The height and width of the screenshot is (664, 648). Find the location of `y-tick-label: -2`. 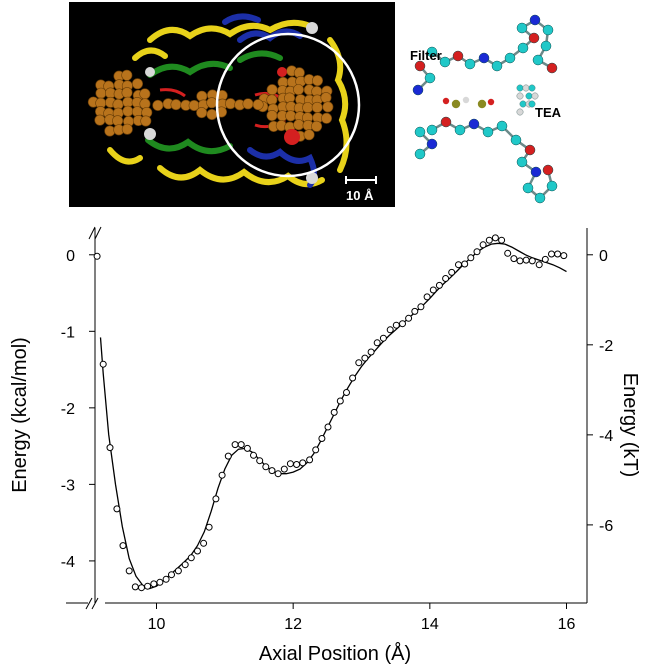

y-tick-label: -2 is located at coordinates (68, 409).